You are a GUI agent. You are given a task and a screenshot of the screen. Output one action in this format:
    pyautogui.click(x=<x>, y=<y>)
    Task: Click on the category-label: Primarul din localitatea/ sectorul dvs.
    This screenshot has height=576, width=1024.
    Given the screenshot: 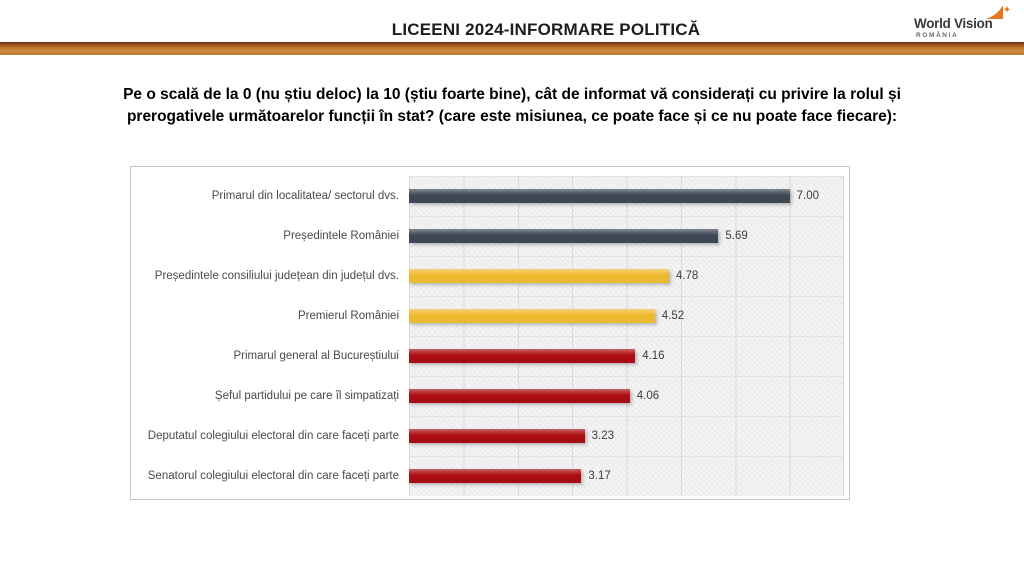 What is the action you would take?
    pyautogui.click(x=305, y=196)
    